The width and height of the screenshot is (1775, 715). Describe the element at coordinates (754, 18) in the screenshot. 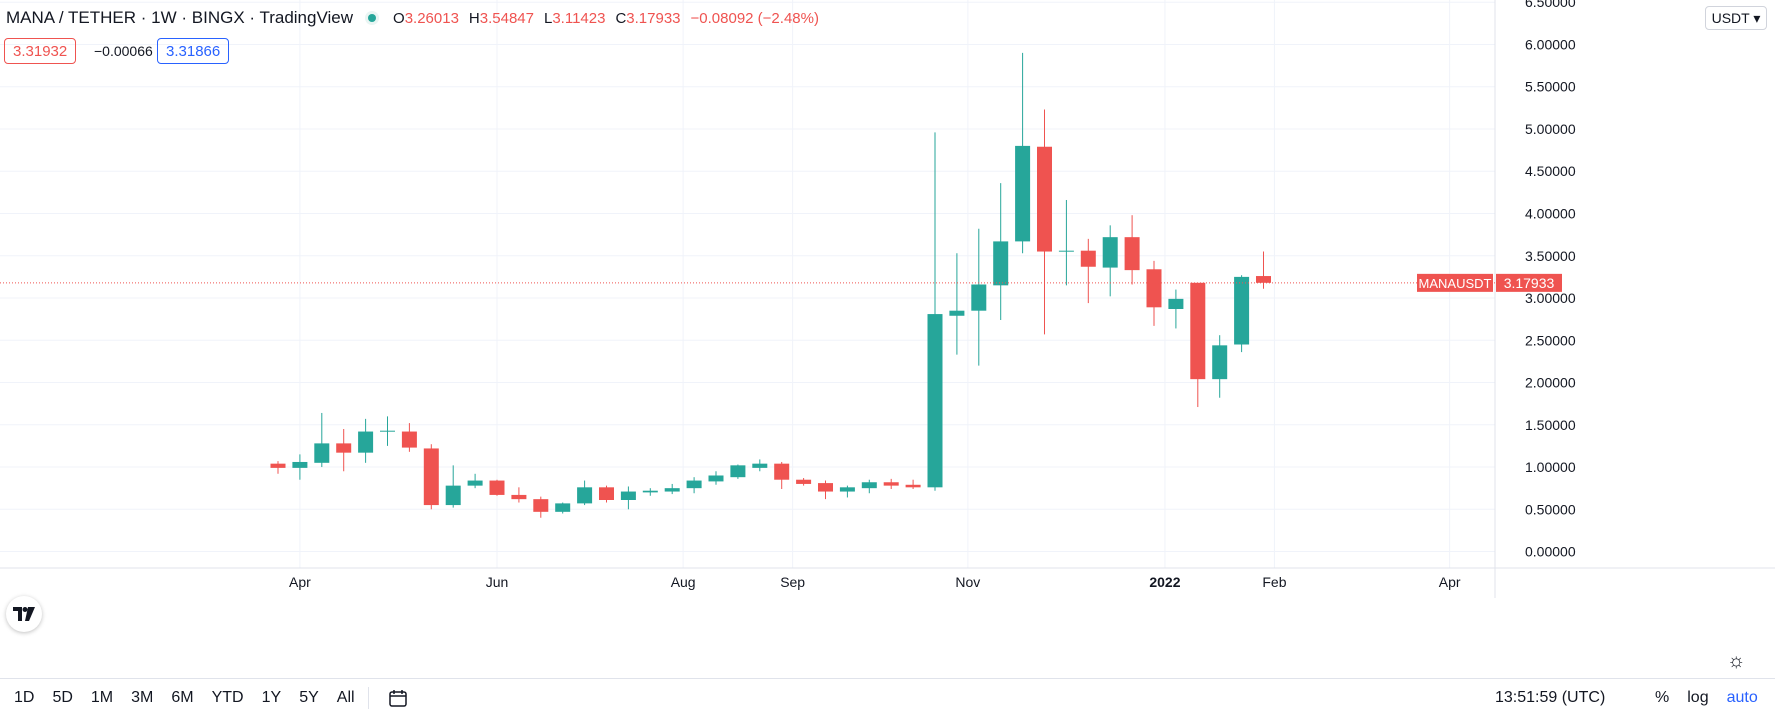

I see `change-value: −0.08092 (−2.48%)` at that location.